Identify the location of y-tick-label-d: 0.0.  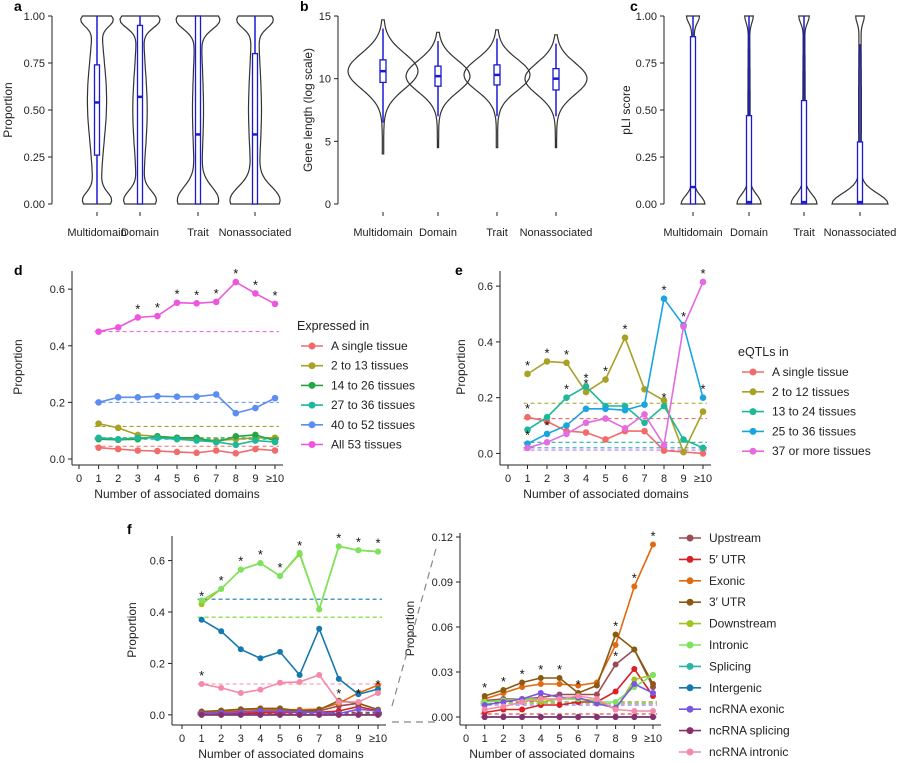
(57, 460).